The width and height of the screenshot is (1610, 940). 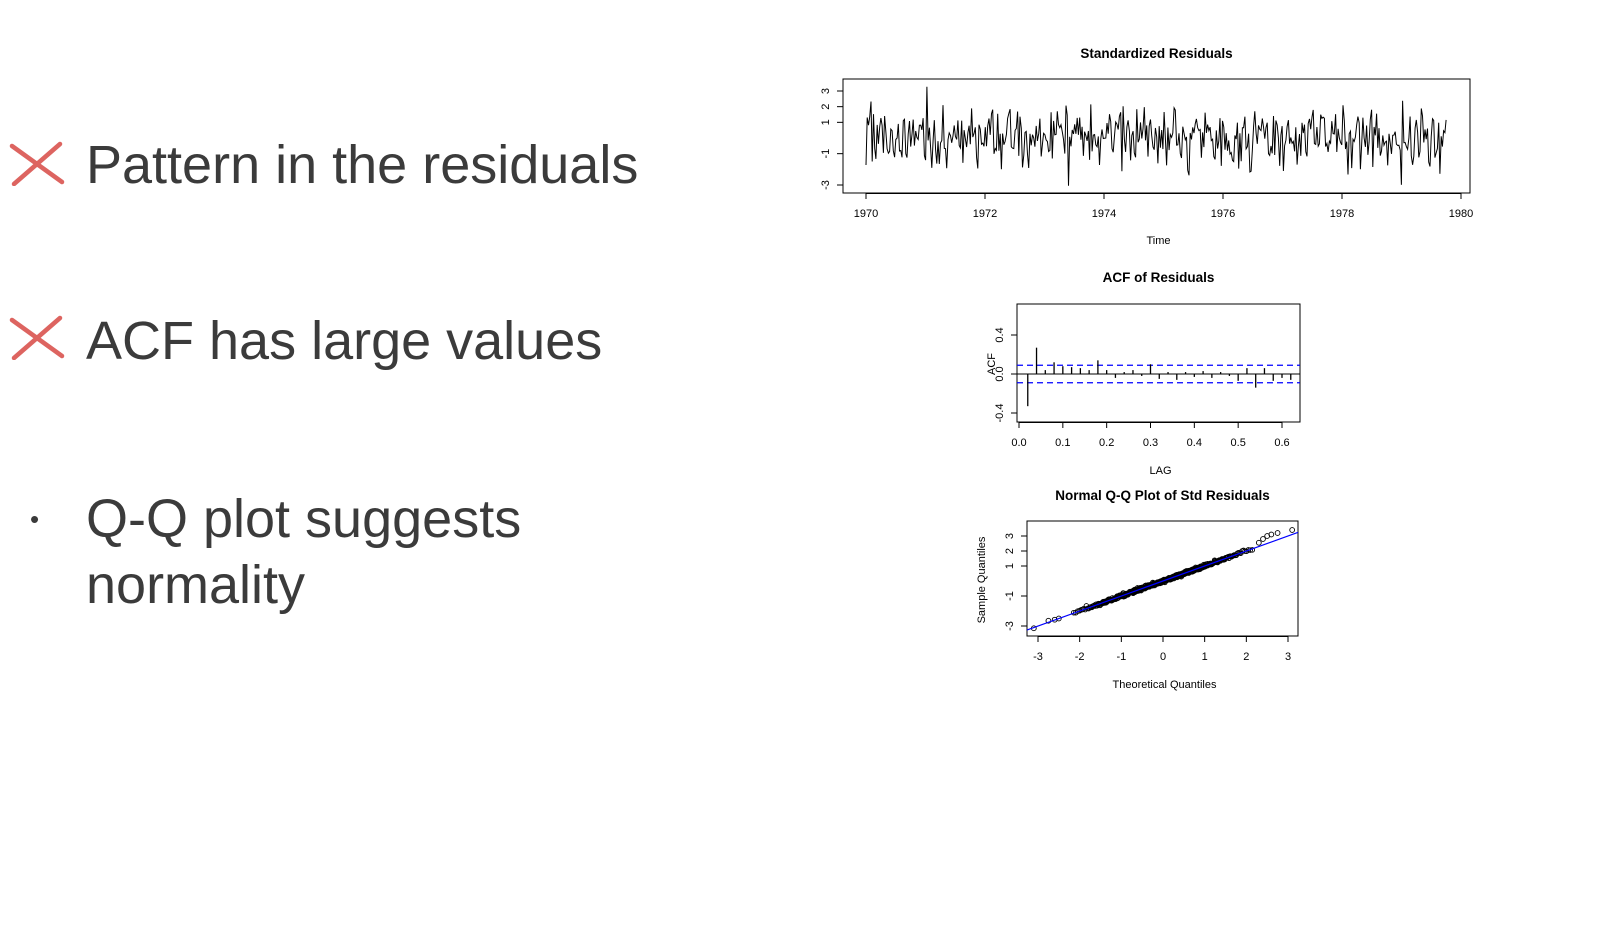 I want to click on x-axis-label: LAG, so click(x=1160, y=471).